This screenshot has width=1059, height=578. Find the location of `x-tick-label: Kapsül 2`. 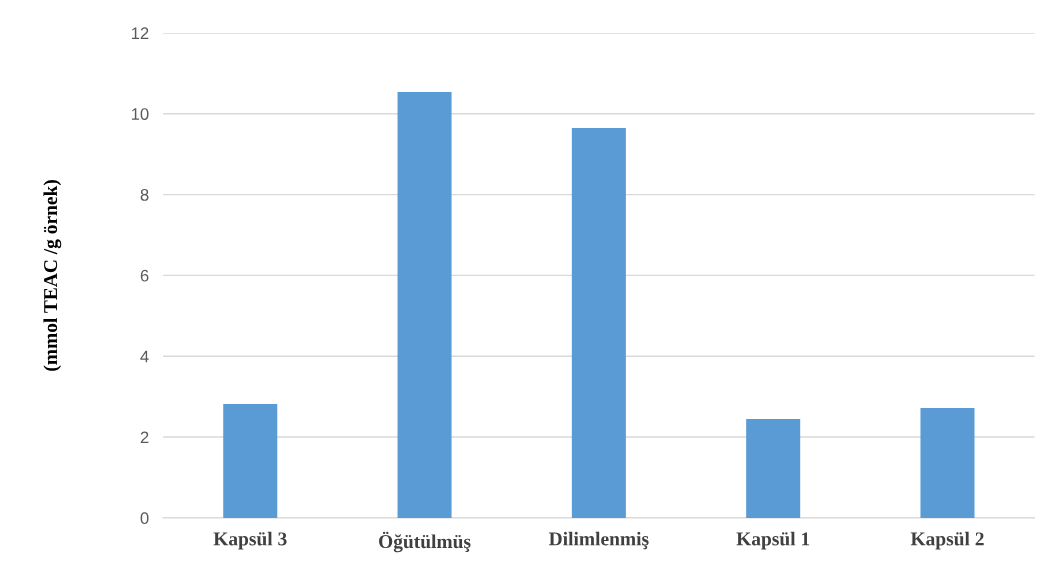

x-tick-label: Kapsül 2 is located at coordinates (947, 540).